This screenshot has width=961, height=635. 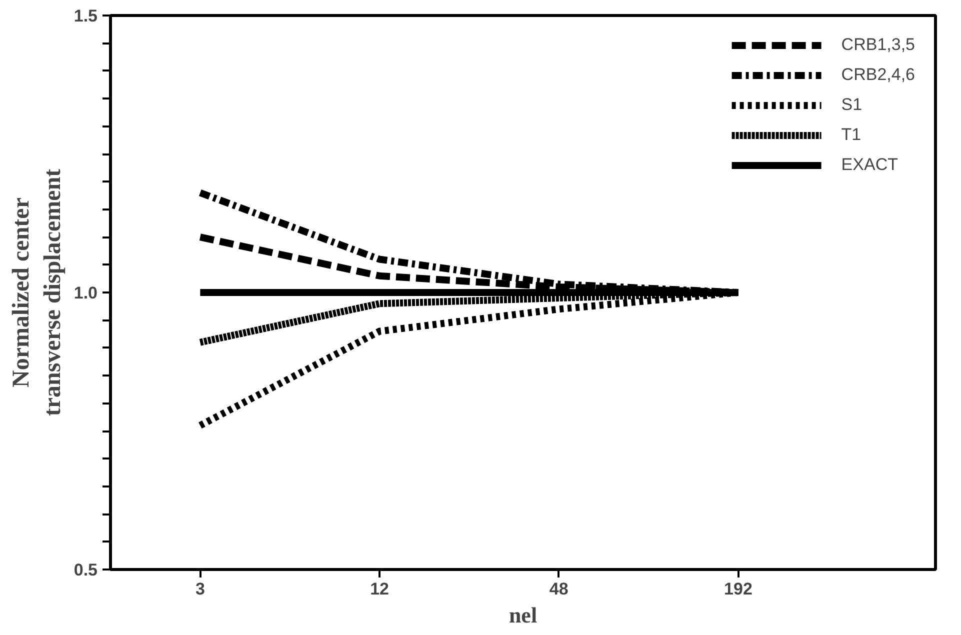 What do you see at coordinates (851, 105) in the screenshot?
I see `text: S1` at bounding box center [851, 105].